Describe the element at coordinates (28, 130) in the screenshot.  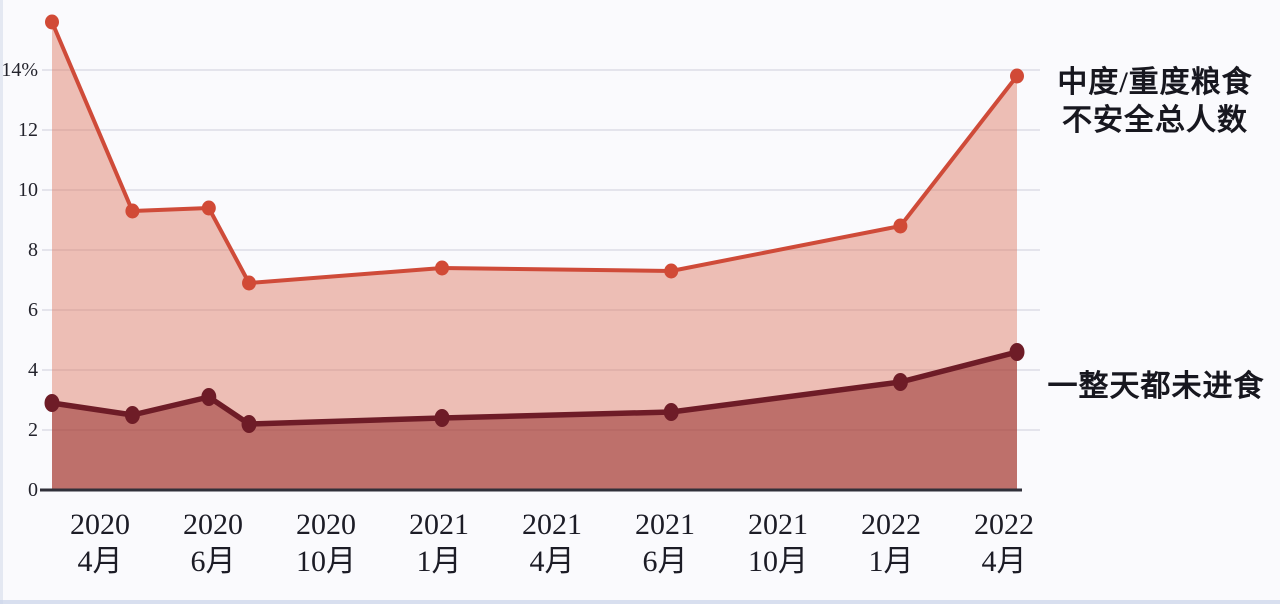
I see `y-axis-tick-label: 12` at that location.